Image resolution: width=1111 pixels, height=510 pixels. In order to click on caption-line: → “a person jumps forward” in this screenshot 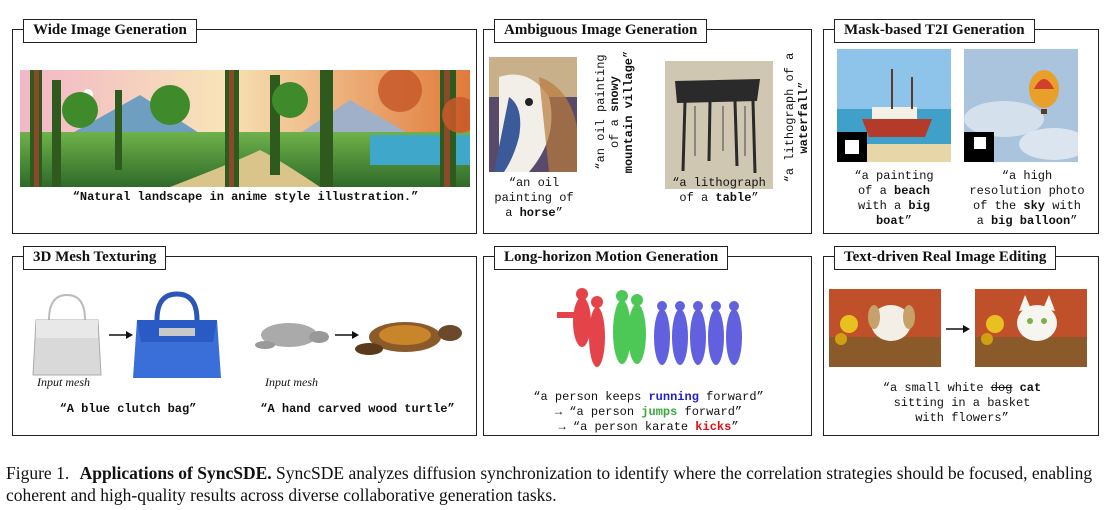, I will do `click(648, 412)`.